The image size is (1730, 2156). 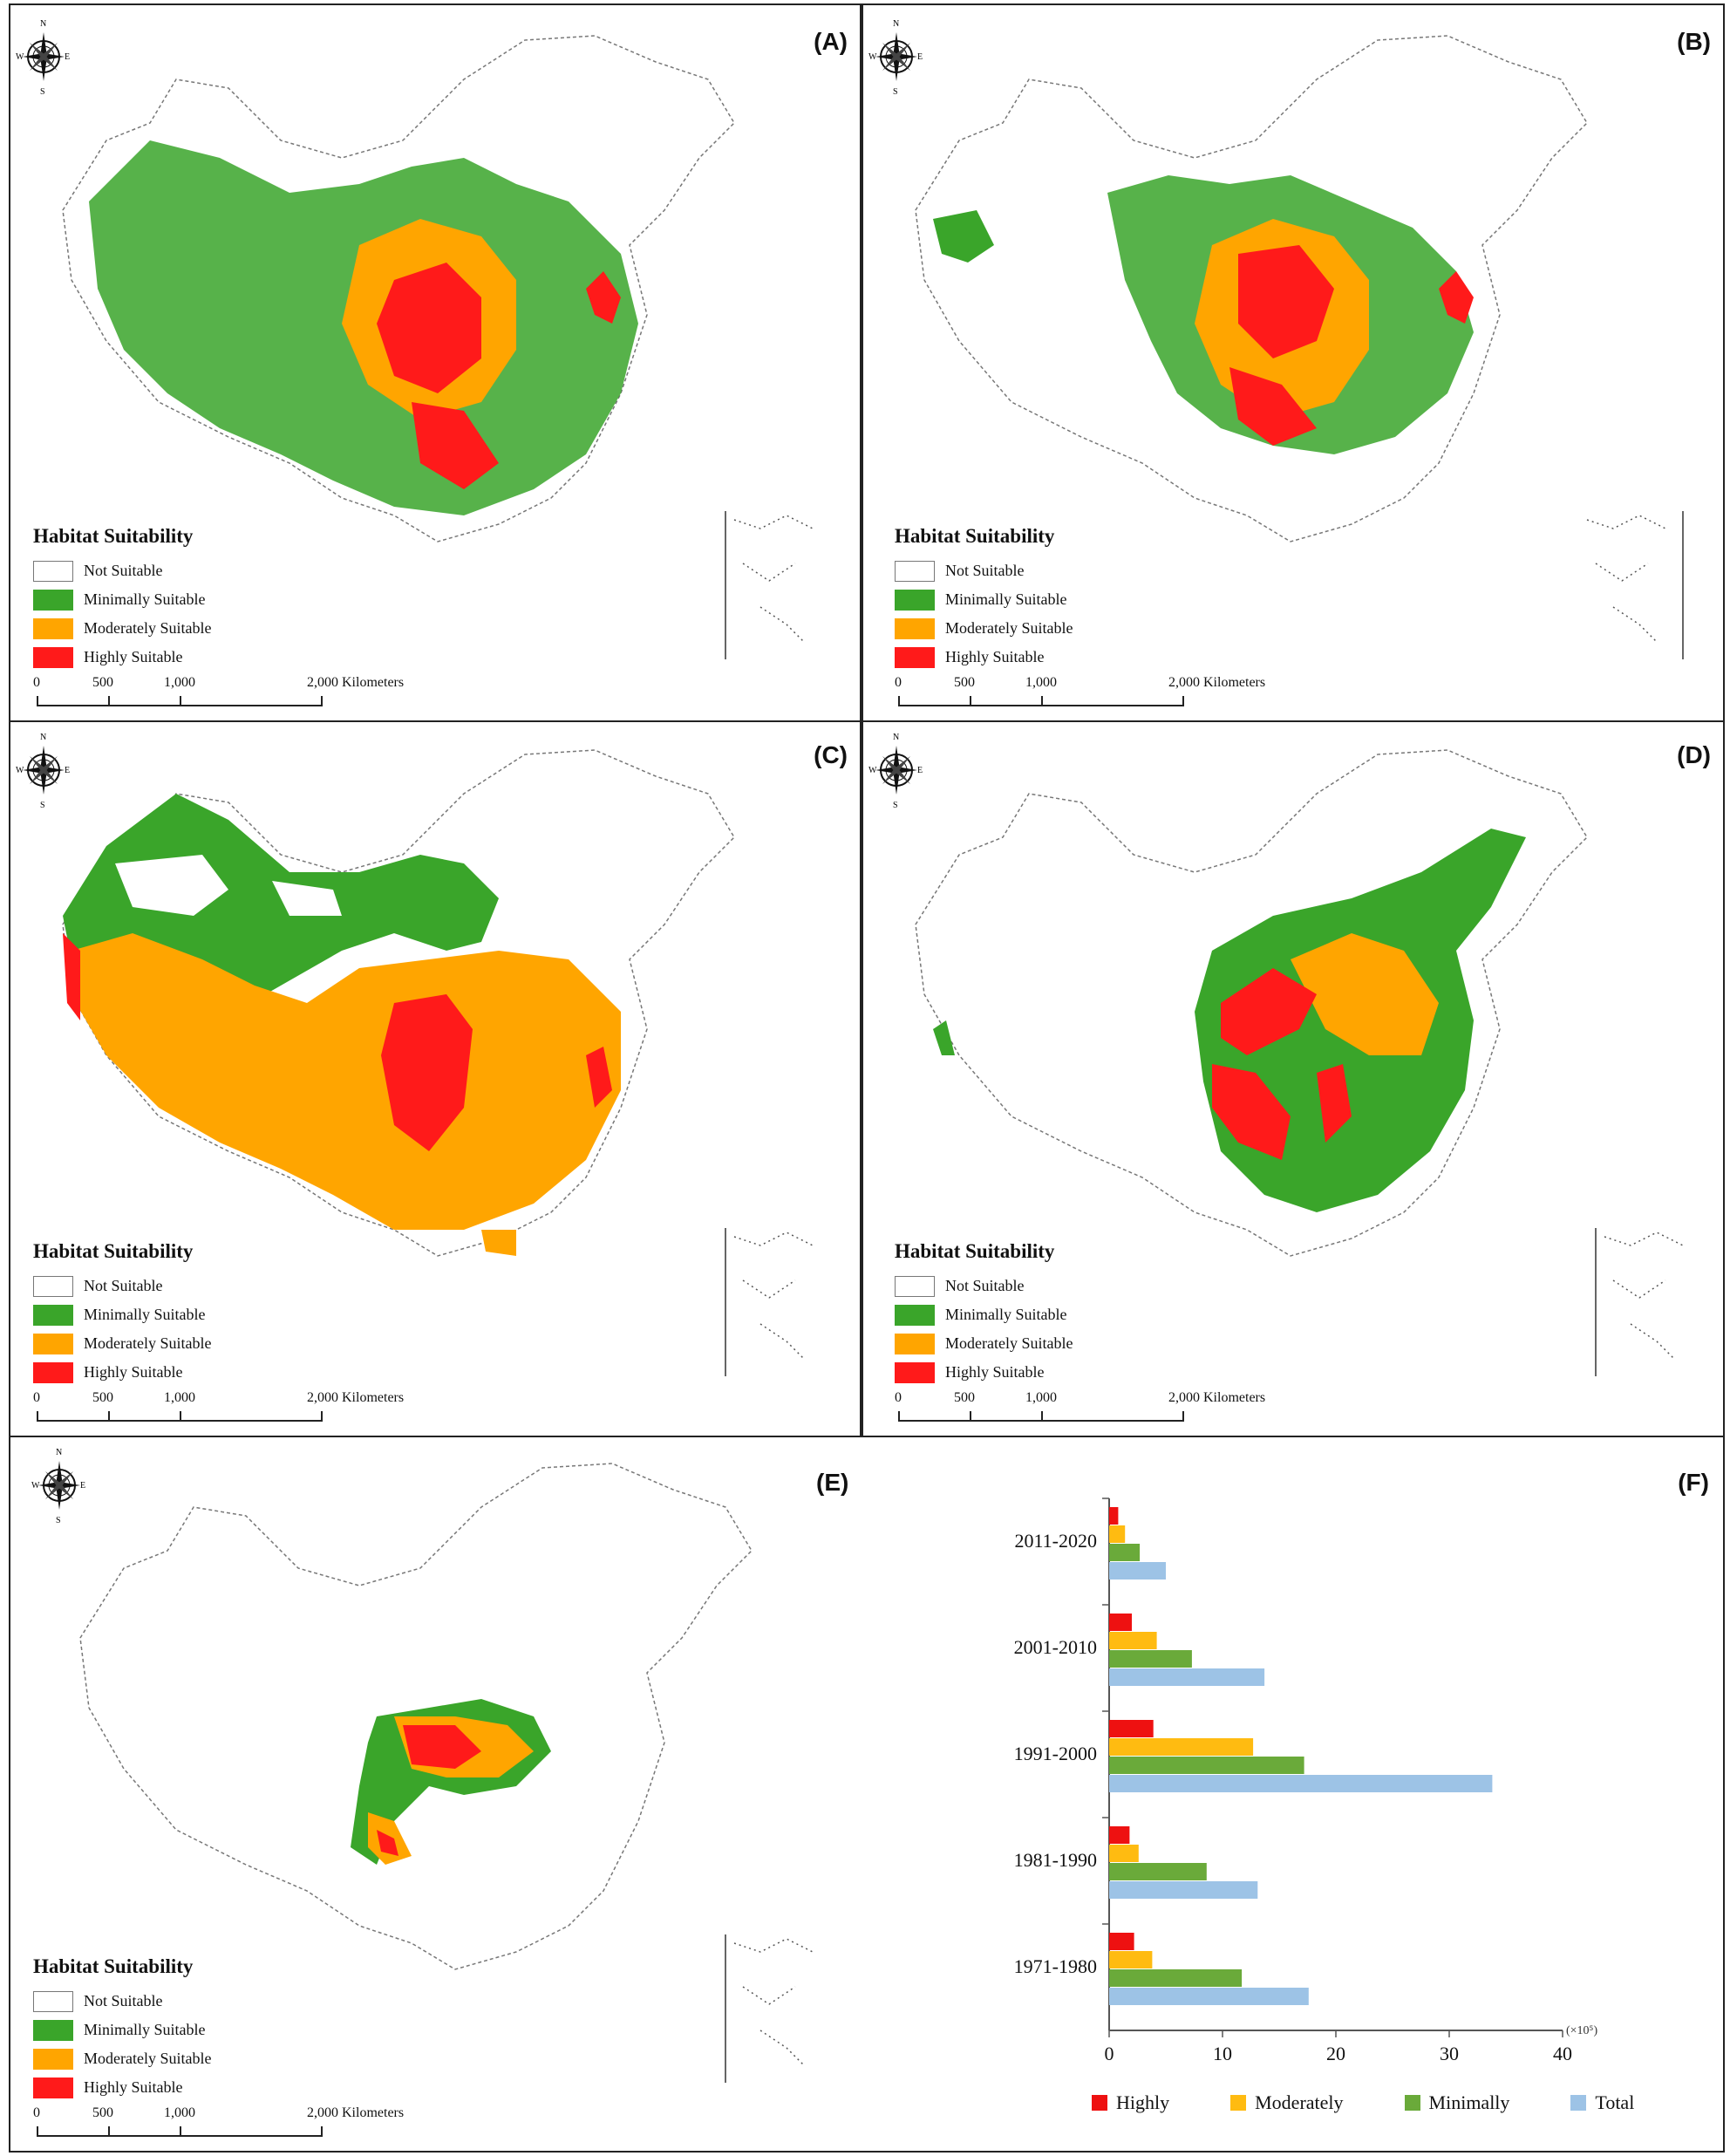 What do you see at coordinates (1640, 1302) in the screenshot?
I see `south-china-sea-inset-d` at bounding box center [1640, 1302].